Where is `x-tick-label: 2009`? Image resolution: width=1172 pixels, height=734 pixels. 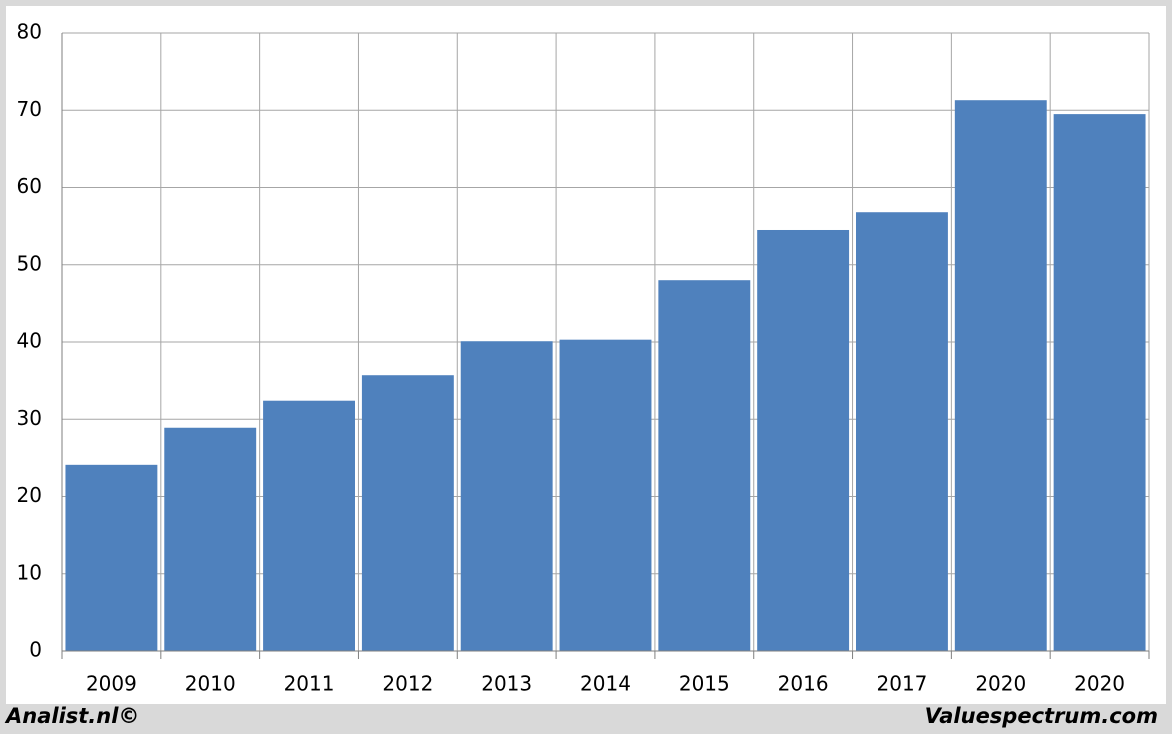
x-tick-label: 2009 is located at coordinates (111, 684).